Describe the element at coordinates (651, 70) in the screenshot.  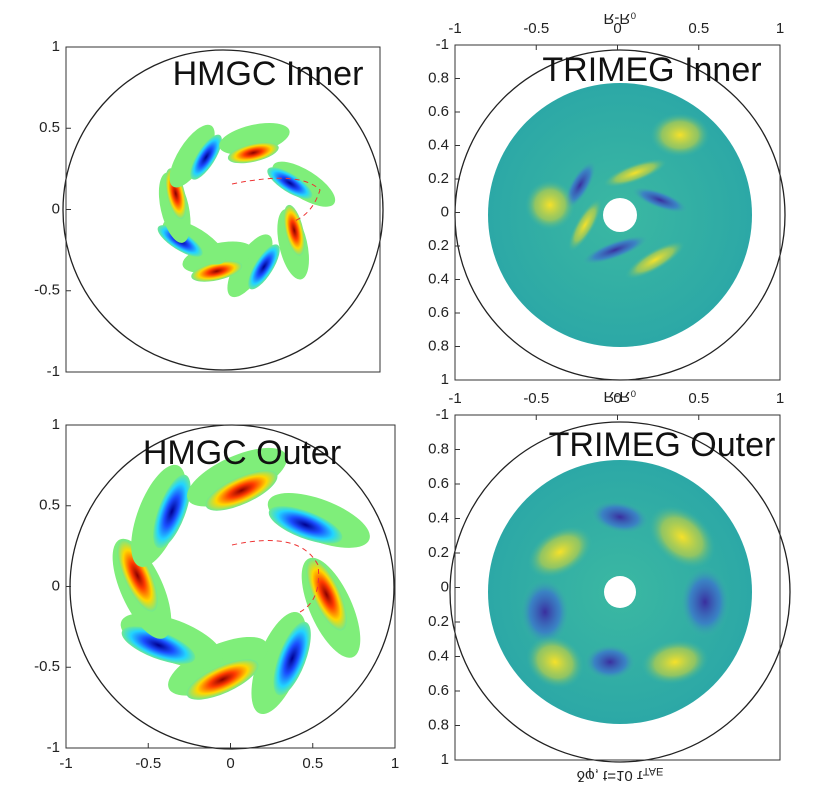
I see `panel-title: TRIMEG Inner` at that location.